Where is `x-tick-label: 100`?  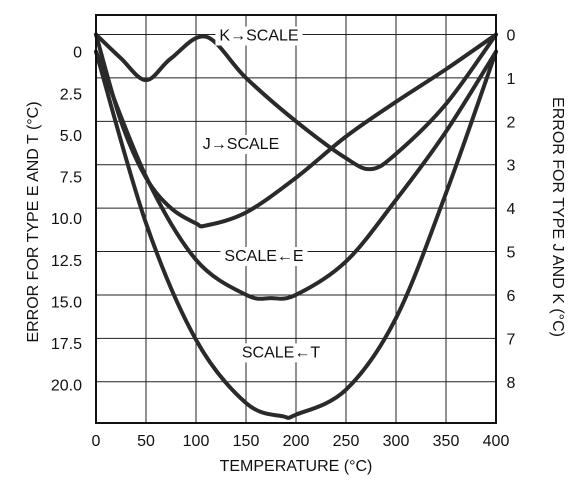 x-tick-label: 100 is located at coordinates (196, 441).